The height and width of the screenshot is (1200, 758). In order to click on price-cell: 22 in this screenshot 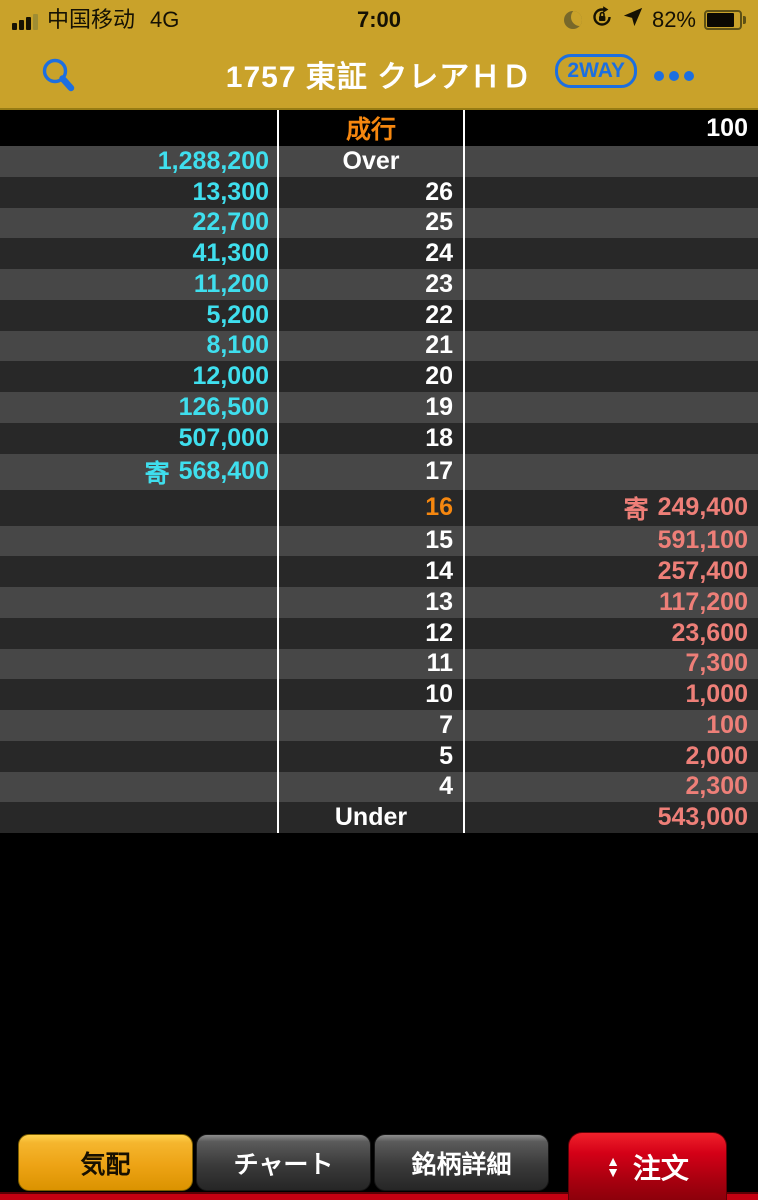, I will do `click(371, 315)`.